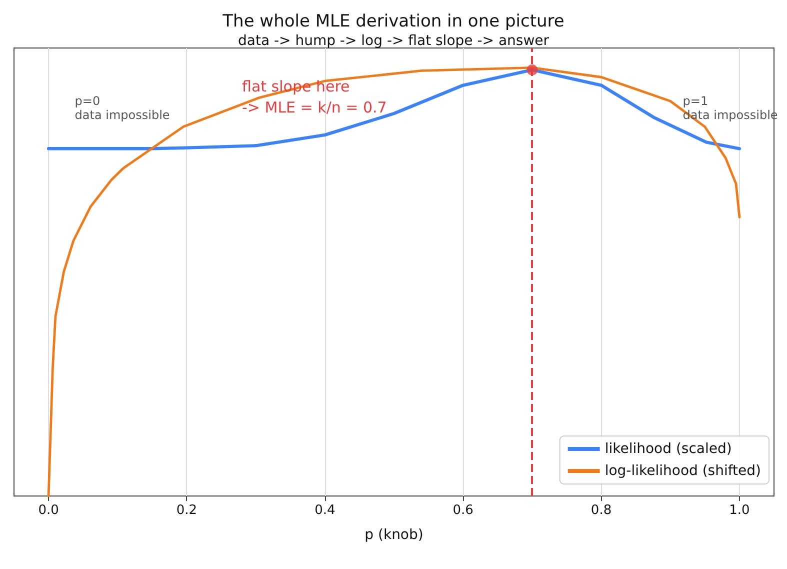  What do you see at coordinates (683, 471) in the screenshot?
I see `legend-label: log-likelihood (shifted)` at bounding box center [683, 471].